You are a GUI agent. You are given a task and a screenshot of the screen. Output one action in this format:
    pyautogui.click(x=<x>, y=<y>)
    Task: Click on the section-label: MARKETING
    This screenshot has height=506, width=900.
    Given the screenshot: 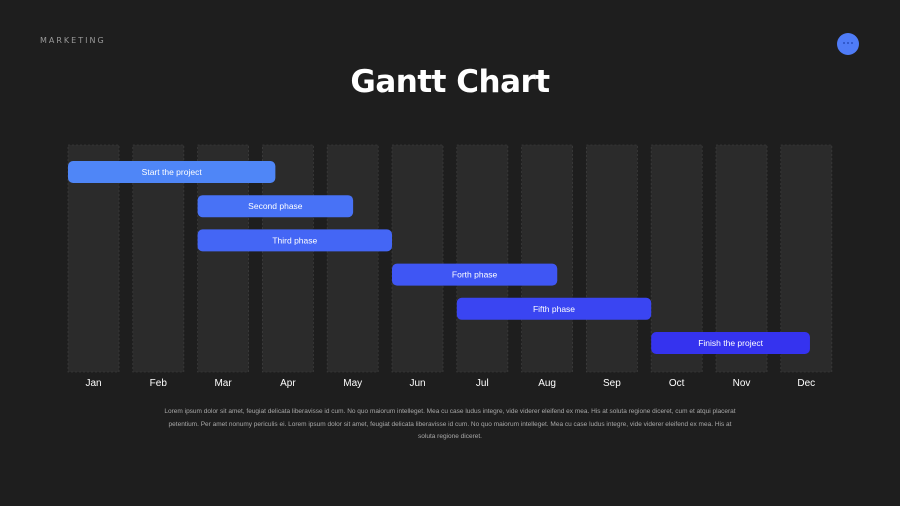 What is the action you would take?
    pyautogui.click(x=73, y=40)
    